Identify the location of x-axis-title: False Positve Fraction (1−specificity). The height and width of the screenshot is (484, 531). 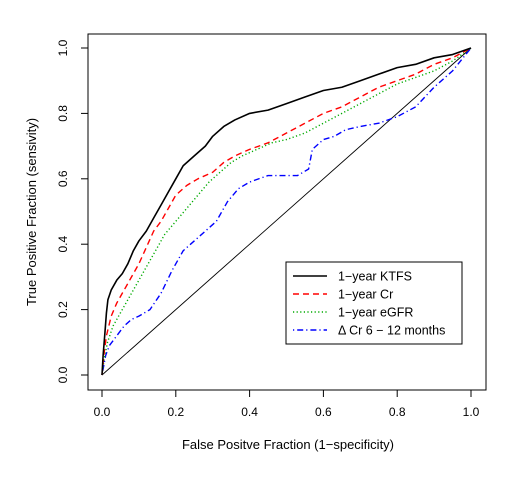
(288, 444).